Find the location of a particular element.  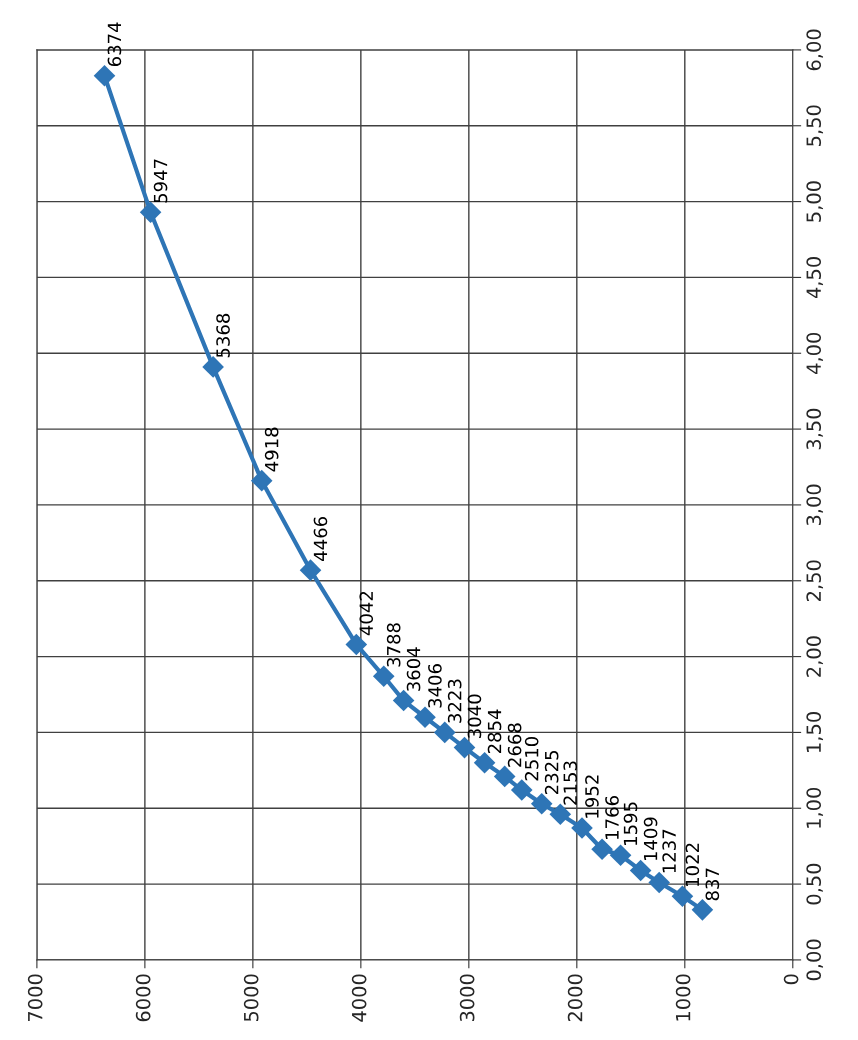

annotation: 1237 is located at coordinates (669, 851).